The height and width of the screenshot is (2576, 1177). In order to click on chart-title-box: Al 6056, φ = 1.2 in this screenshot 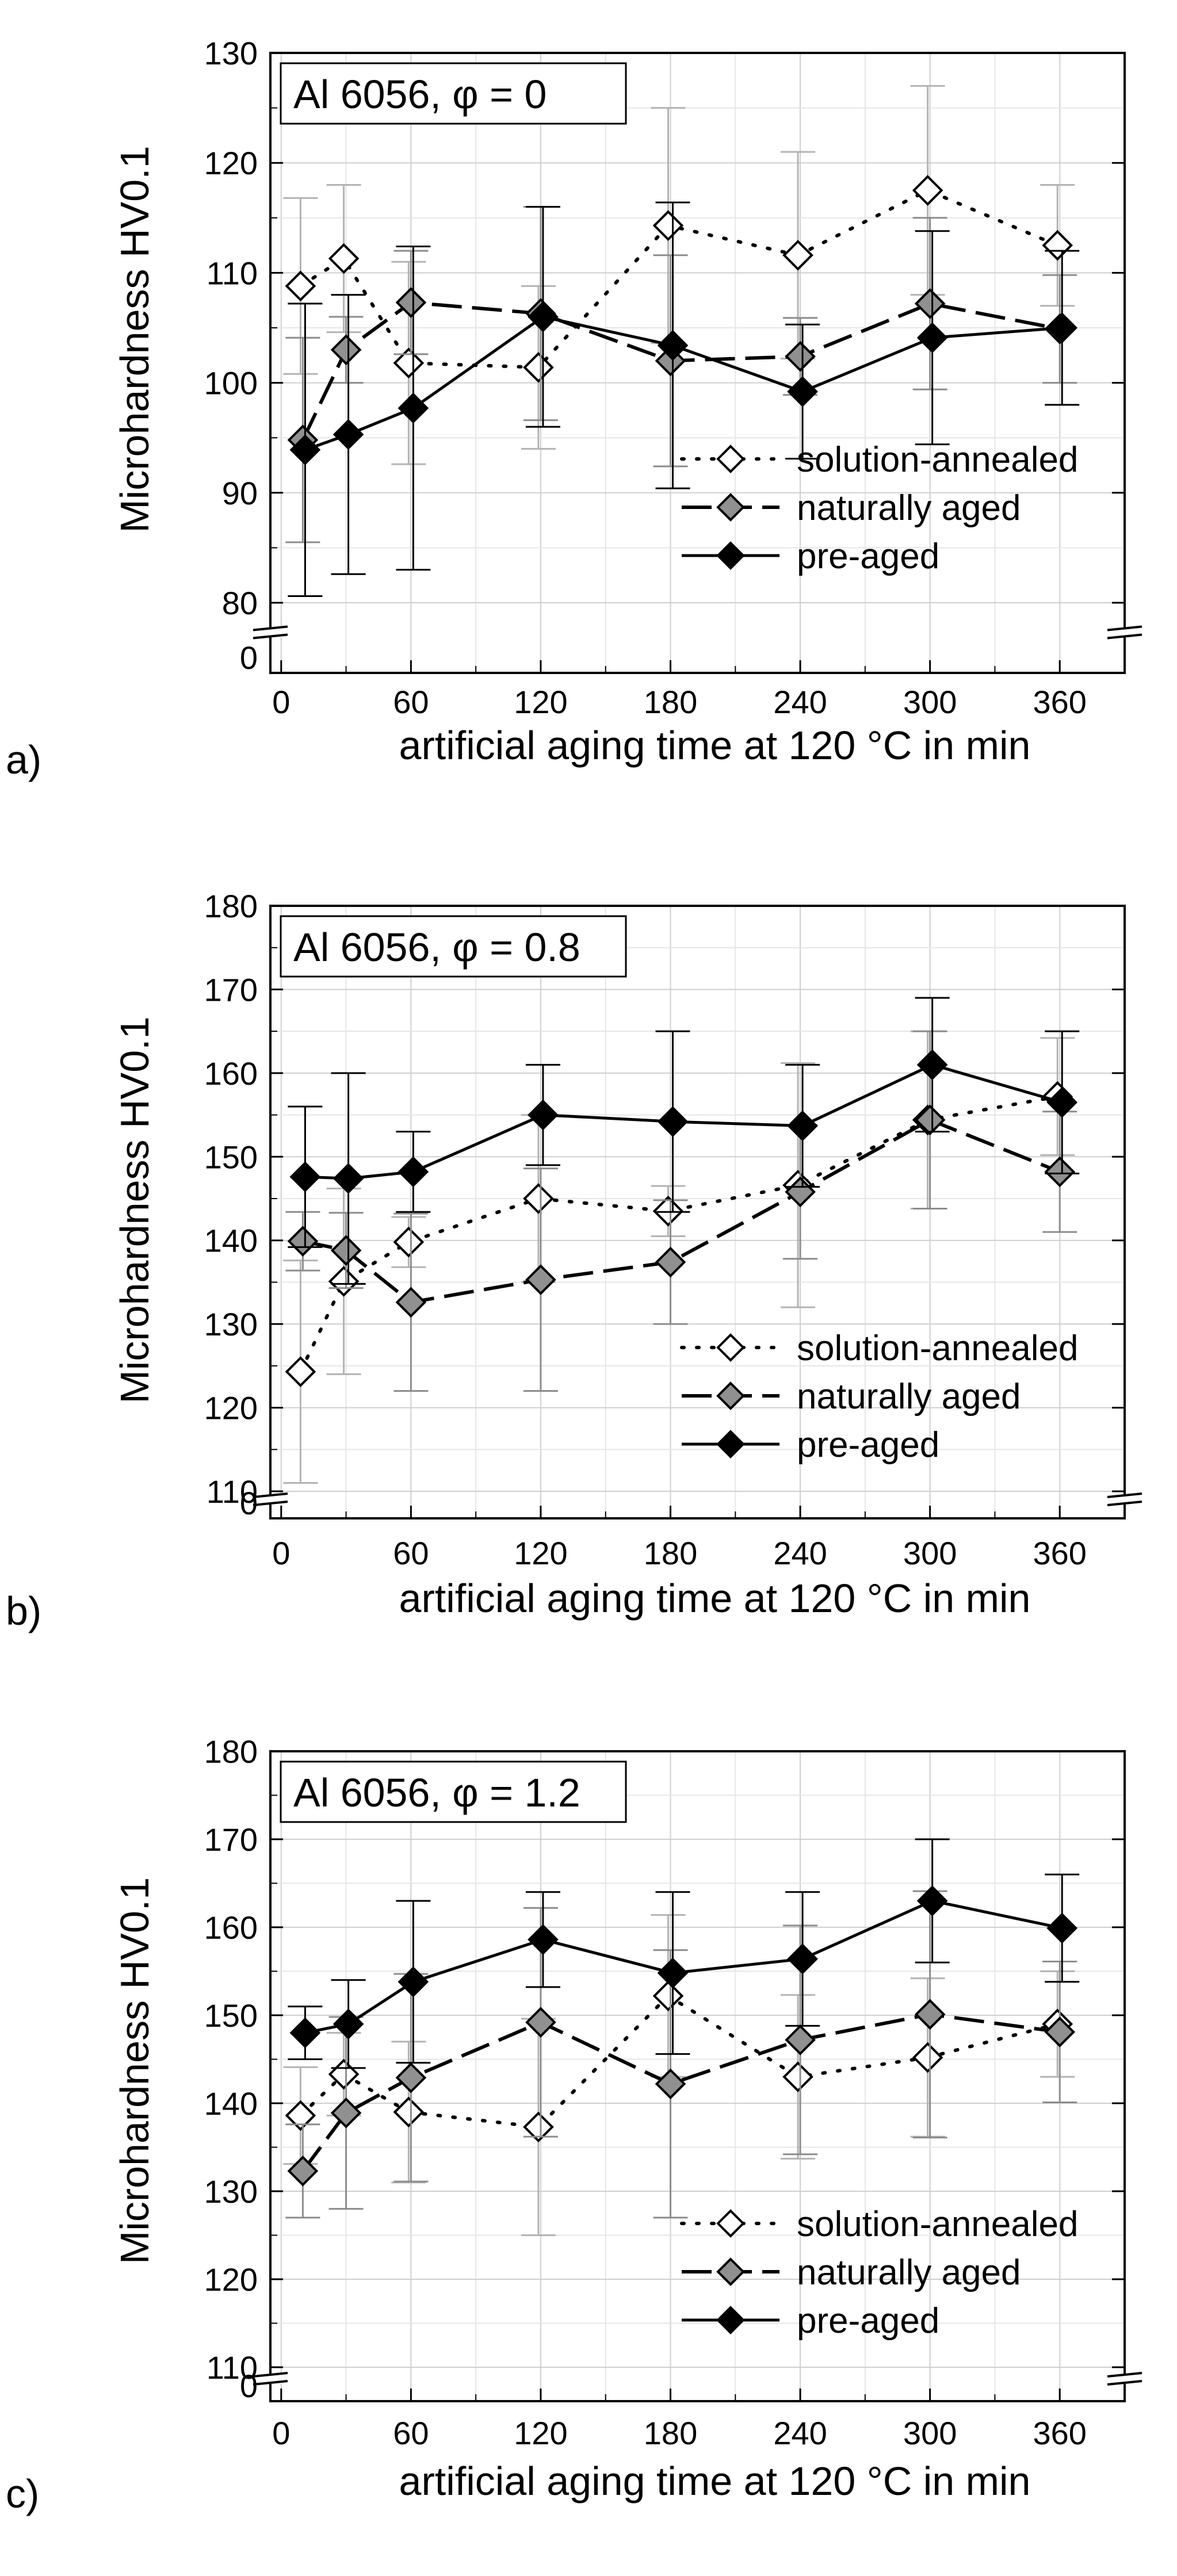, I will do `click(453, 1791)`.